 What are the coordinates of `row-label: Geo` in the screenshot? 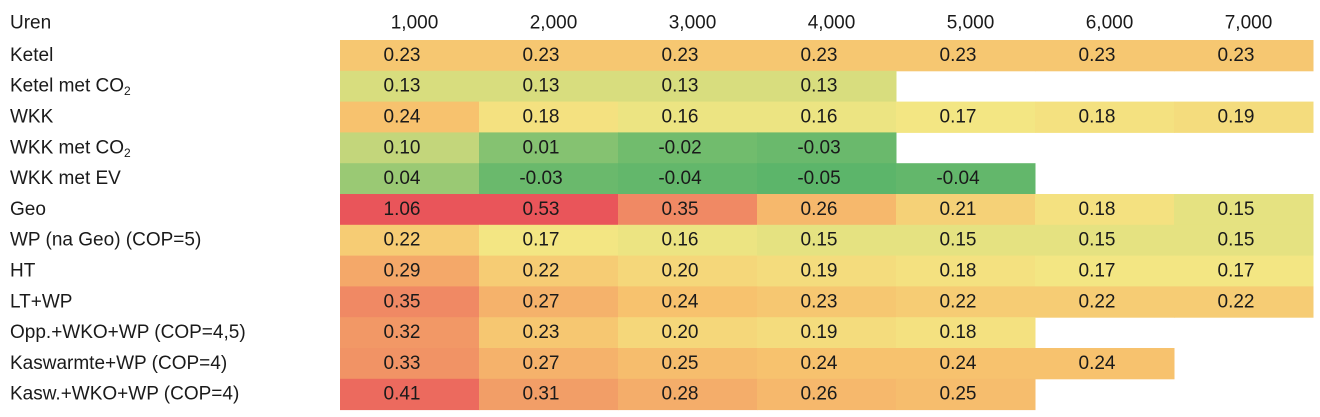 It's located at (28, 209).